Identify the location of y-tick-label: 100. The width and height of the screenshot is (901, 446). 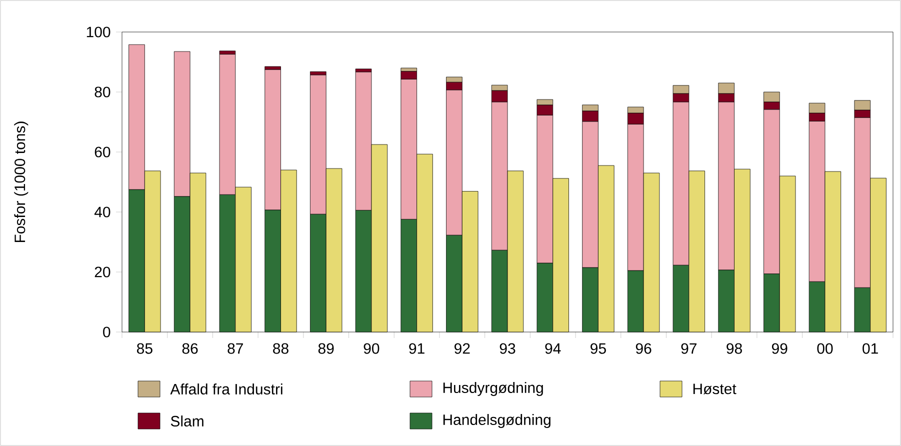
(98, 32).